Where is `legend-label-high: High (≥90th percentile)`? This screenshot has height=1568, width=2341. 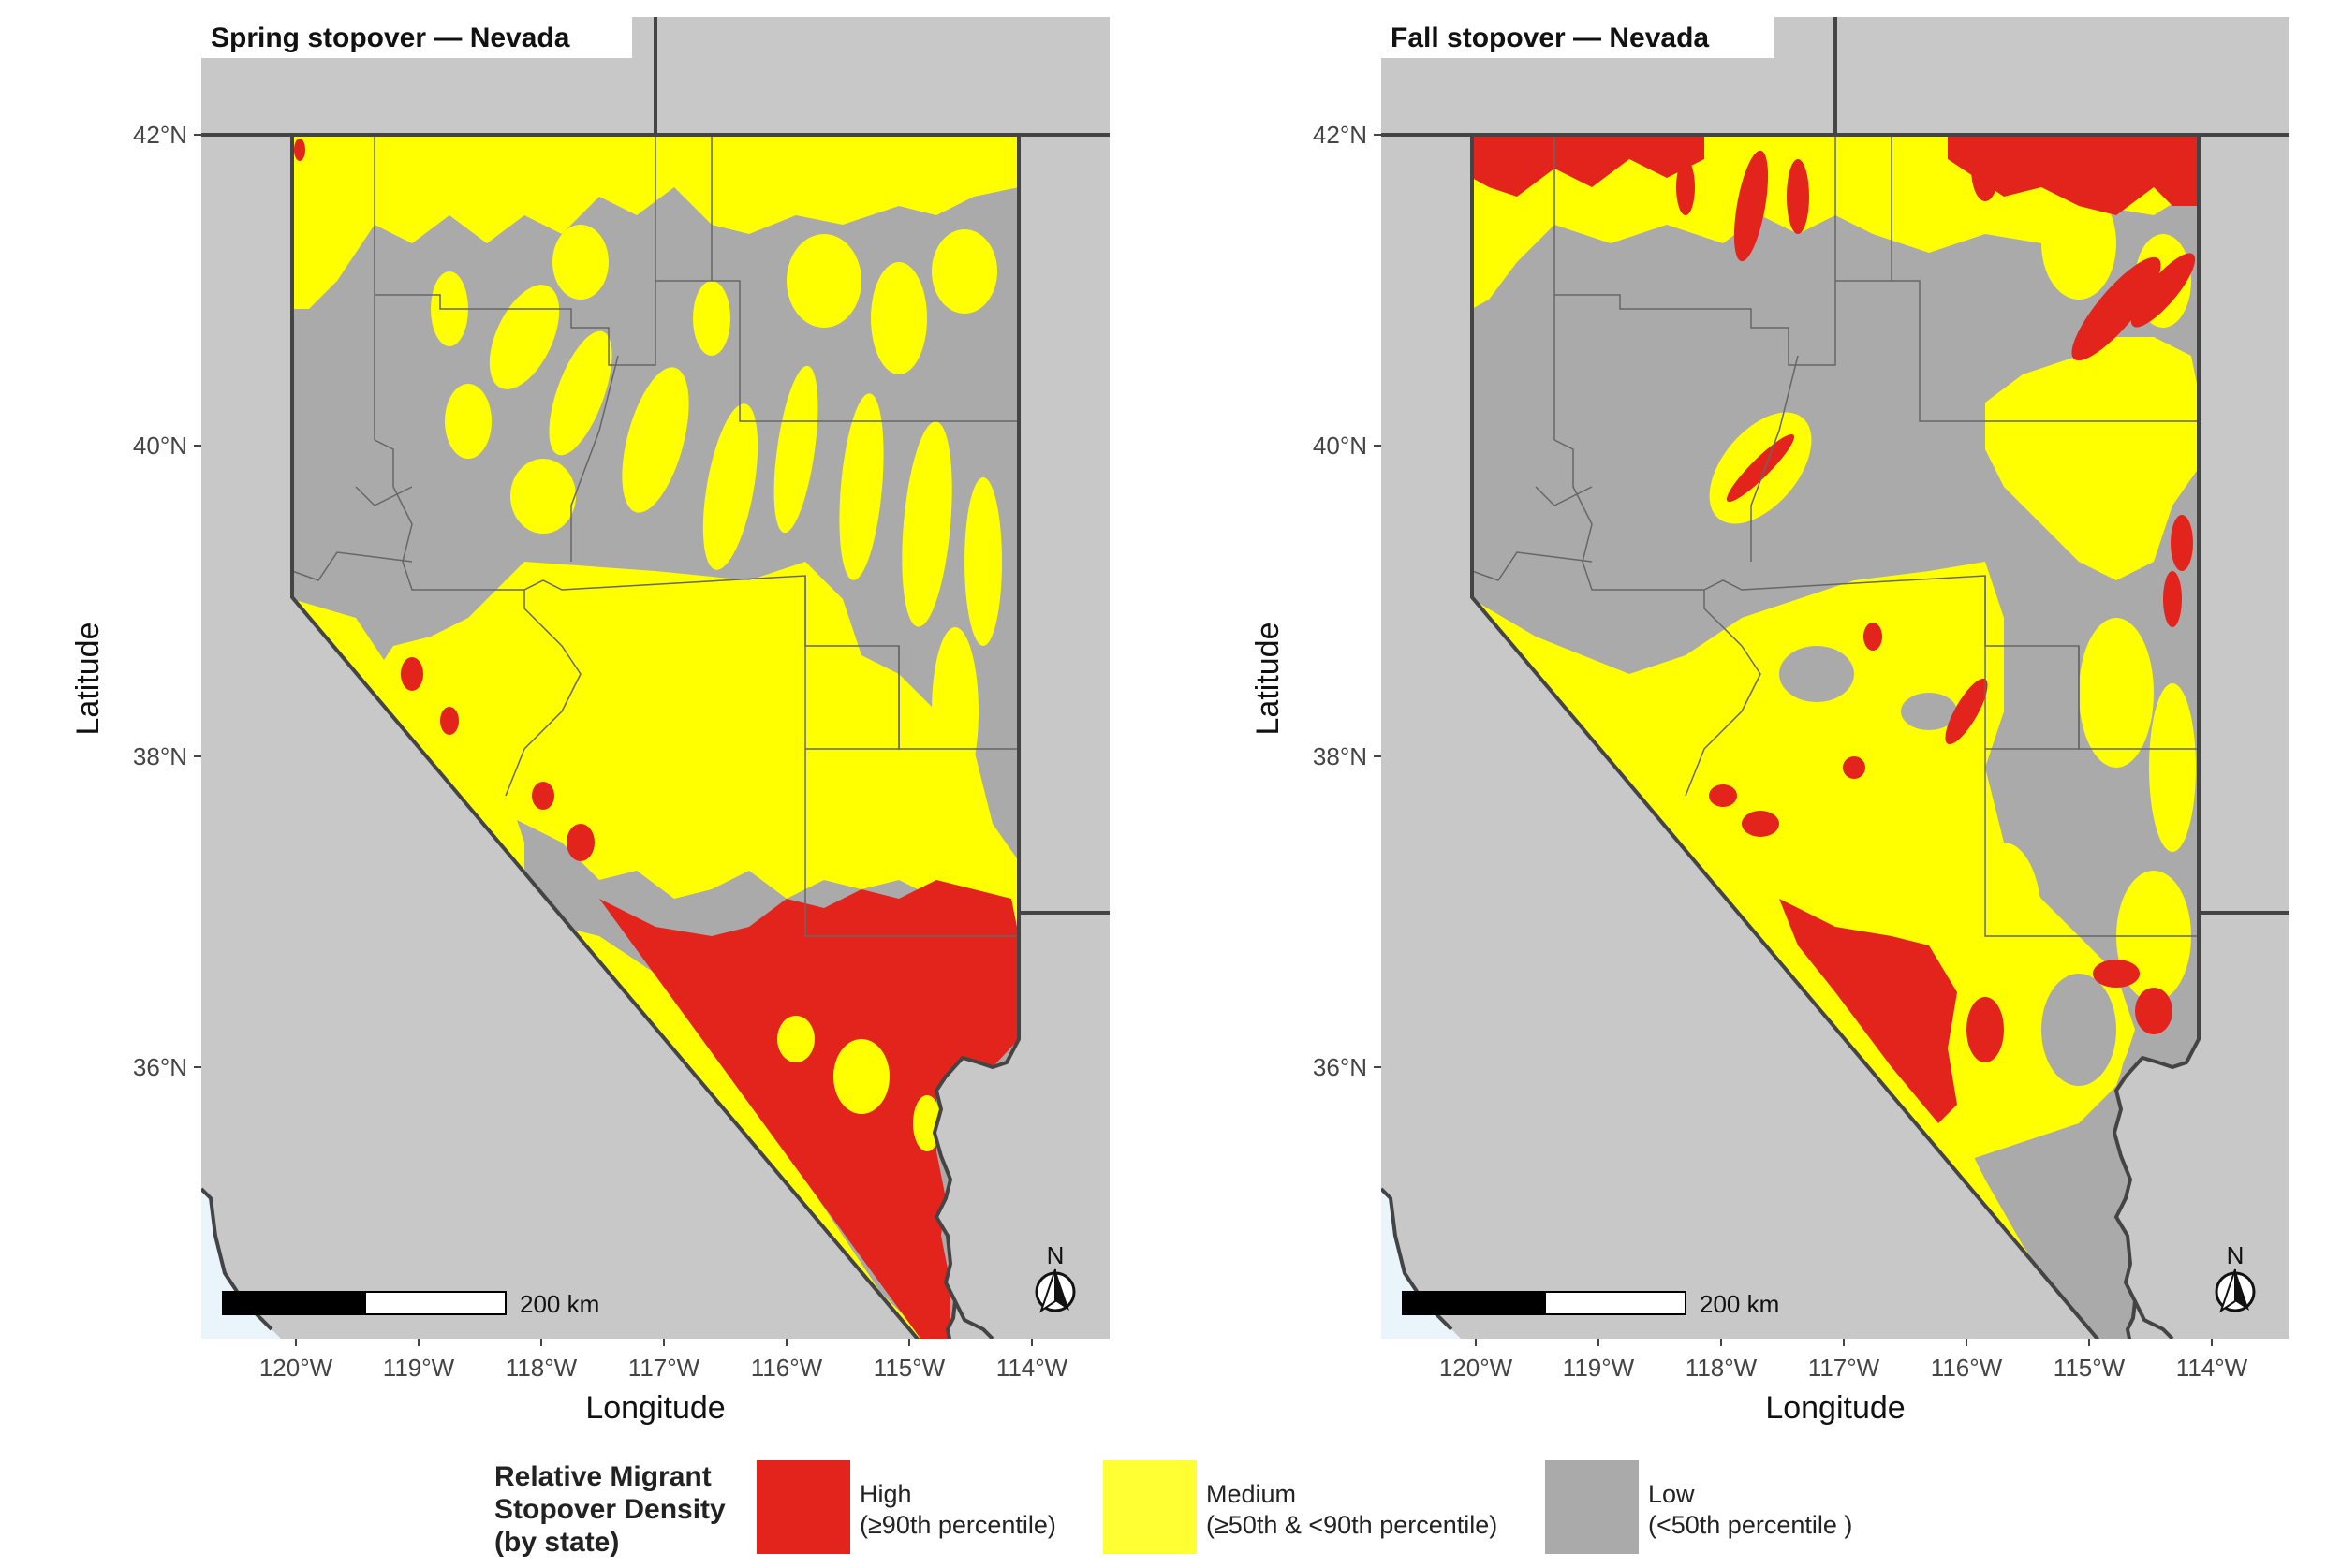 legend-label-high: High (≥90th percentile) is located at coordinates (958, 1510).